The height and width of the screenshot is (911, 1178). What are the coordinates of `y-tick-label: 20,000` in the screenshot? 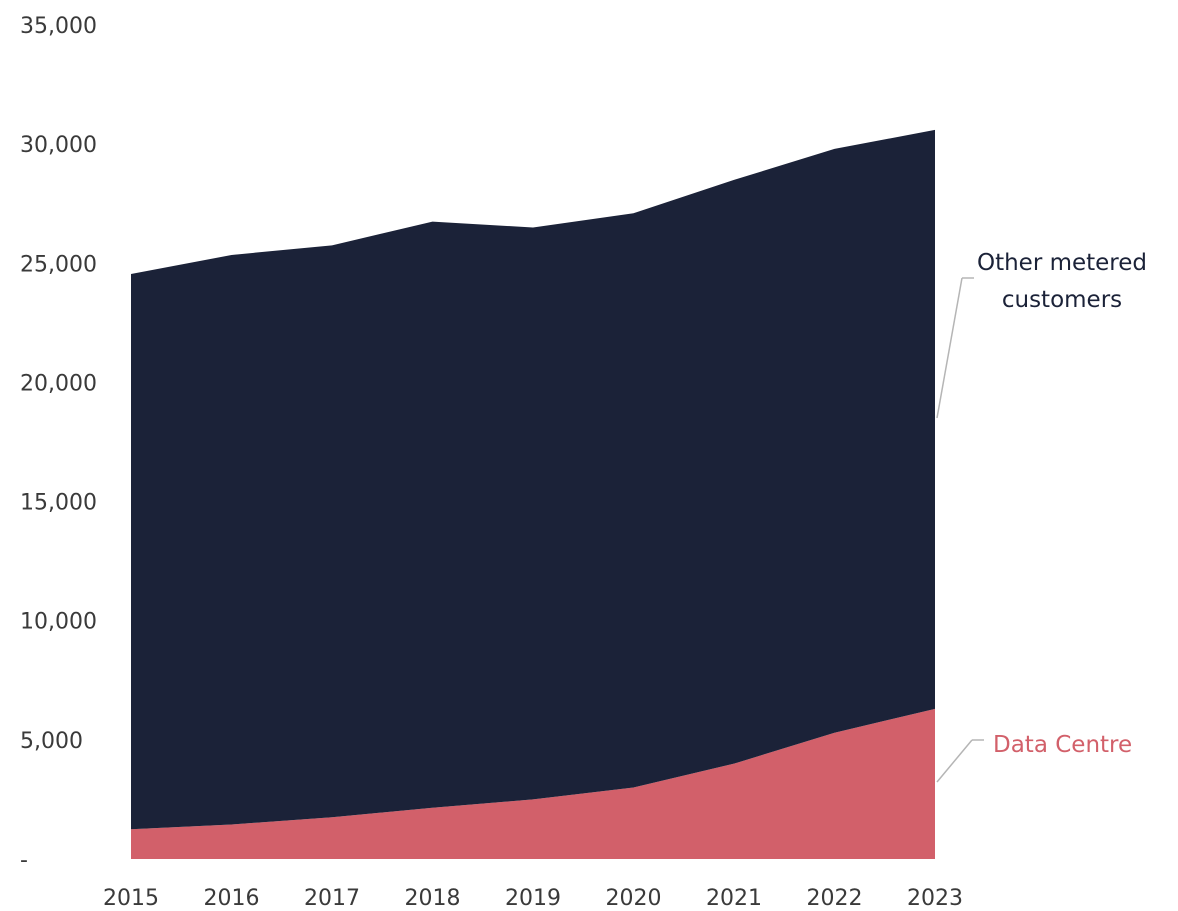 It's located at (58, 383).